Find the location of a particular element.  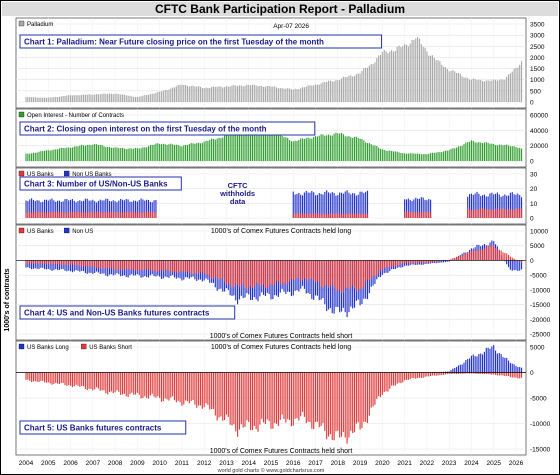

x-tick-label: 2009 is located at coordinates (137, 463).